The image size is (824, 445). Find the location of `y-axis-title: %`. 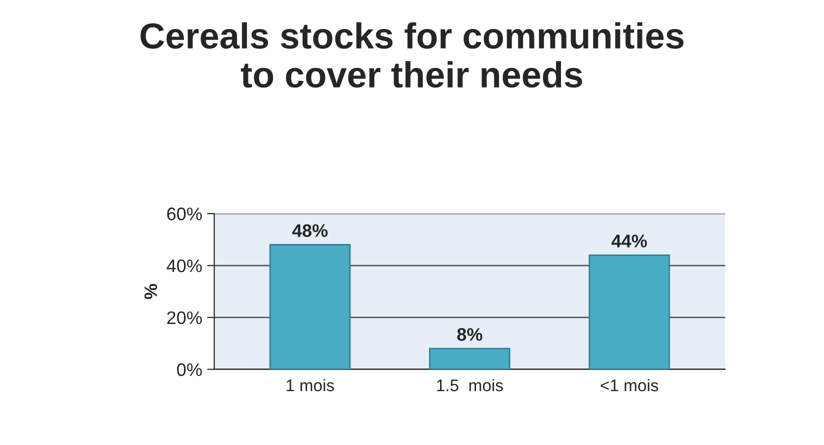

y-axis-title: % is located at coordinates (151, 292).